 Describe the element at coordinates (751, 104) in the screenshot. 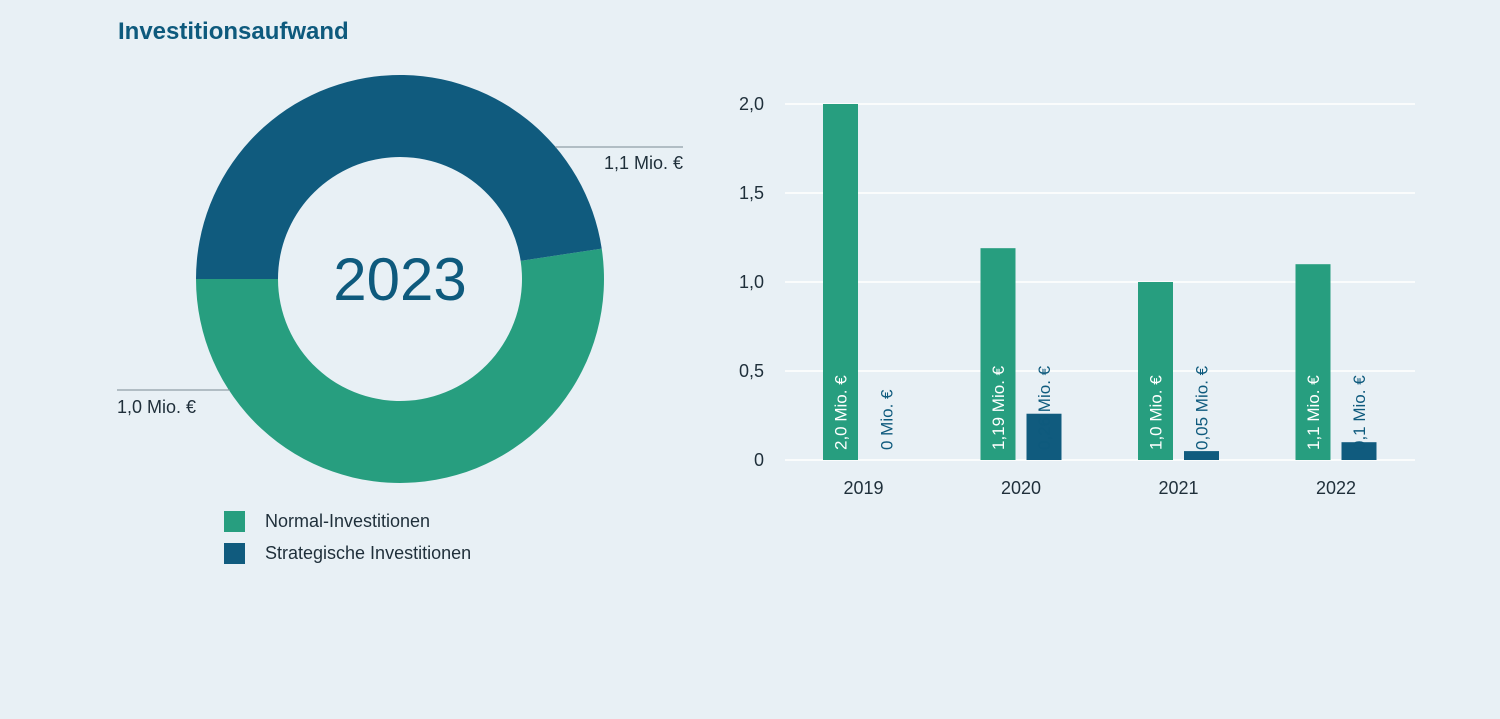

I see `y-tick-label: 2,0` at that location.